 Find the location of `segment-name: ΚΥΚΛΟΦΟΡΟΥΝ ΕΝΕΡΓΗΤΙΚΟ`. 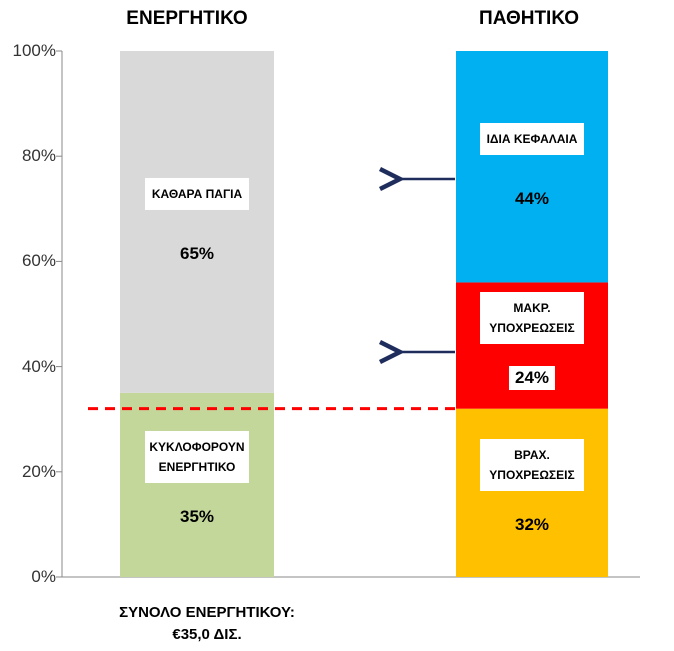

segment-name: ΚΥΚΛΟΦΟΡΟΥΝ ΕΝΕΡΓΗΤΙΚΟ is located at coordinates (197, 456).